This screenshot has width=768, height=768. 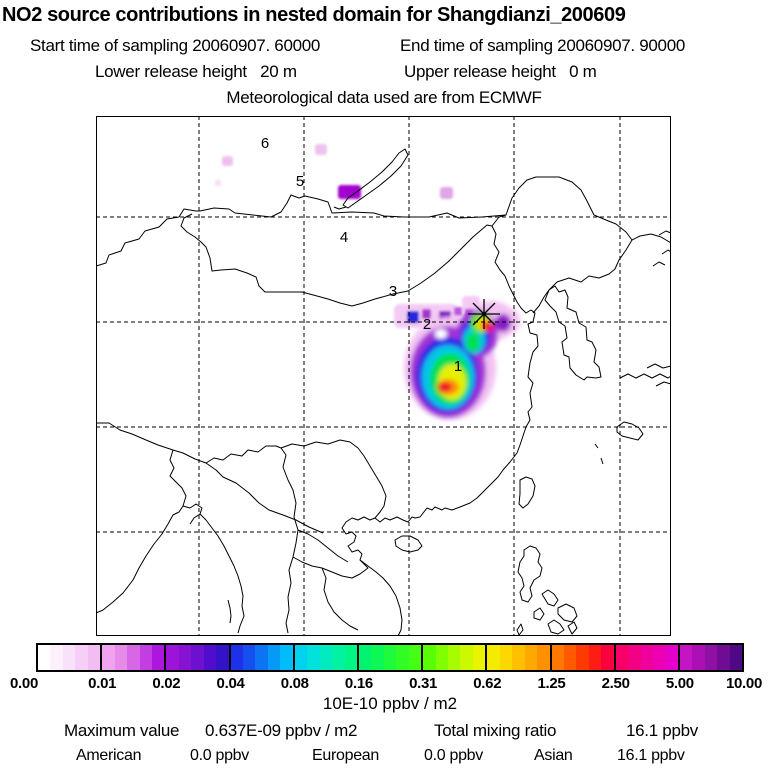 What do you see at coordinates (102, 683) in the screenshot?
I see `colorbar-tick: 0.01` at bounding box center [102, 683].